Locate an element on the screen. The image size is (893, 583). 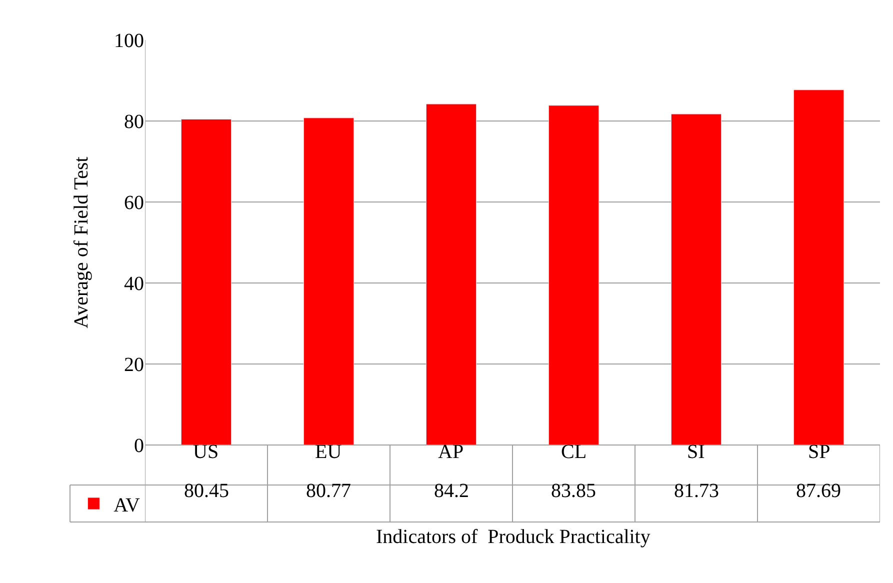
y-tick-label: 80 is located at coordinates (134, 122).